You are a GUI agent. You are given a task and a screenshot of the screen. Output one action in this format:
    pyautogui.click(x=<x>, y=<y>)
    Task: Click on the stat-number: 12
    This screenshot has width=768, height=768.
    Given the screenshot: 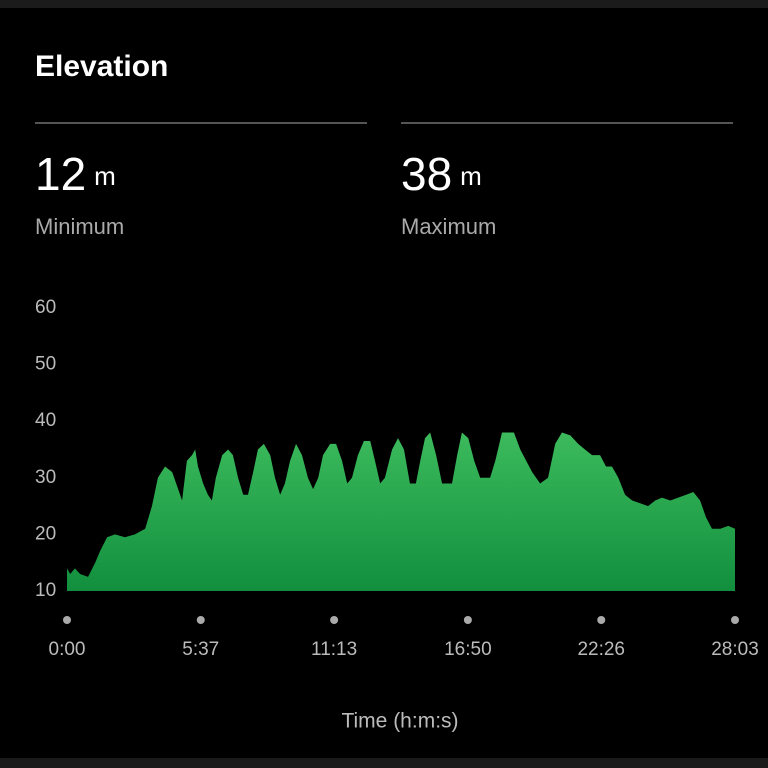 What is the action you would take?
    pyautogui.click(x=60, y=174)
    